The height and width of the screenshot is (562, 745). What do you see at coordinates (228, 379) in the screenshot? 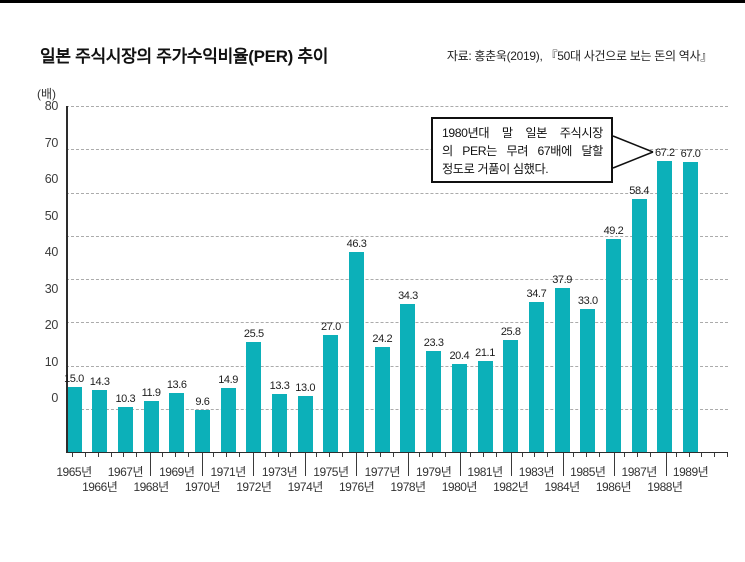
I see `bar-value-label: 14.9` at bounding box center [228, 379].